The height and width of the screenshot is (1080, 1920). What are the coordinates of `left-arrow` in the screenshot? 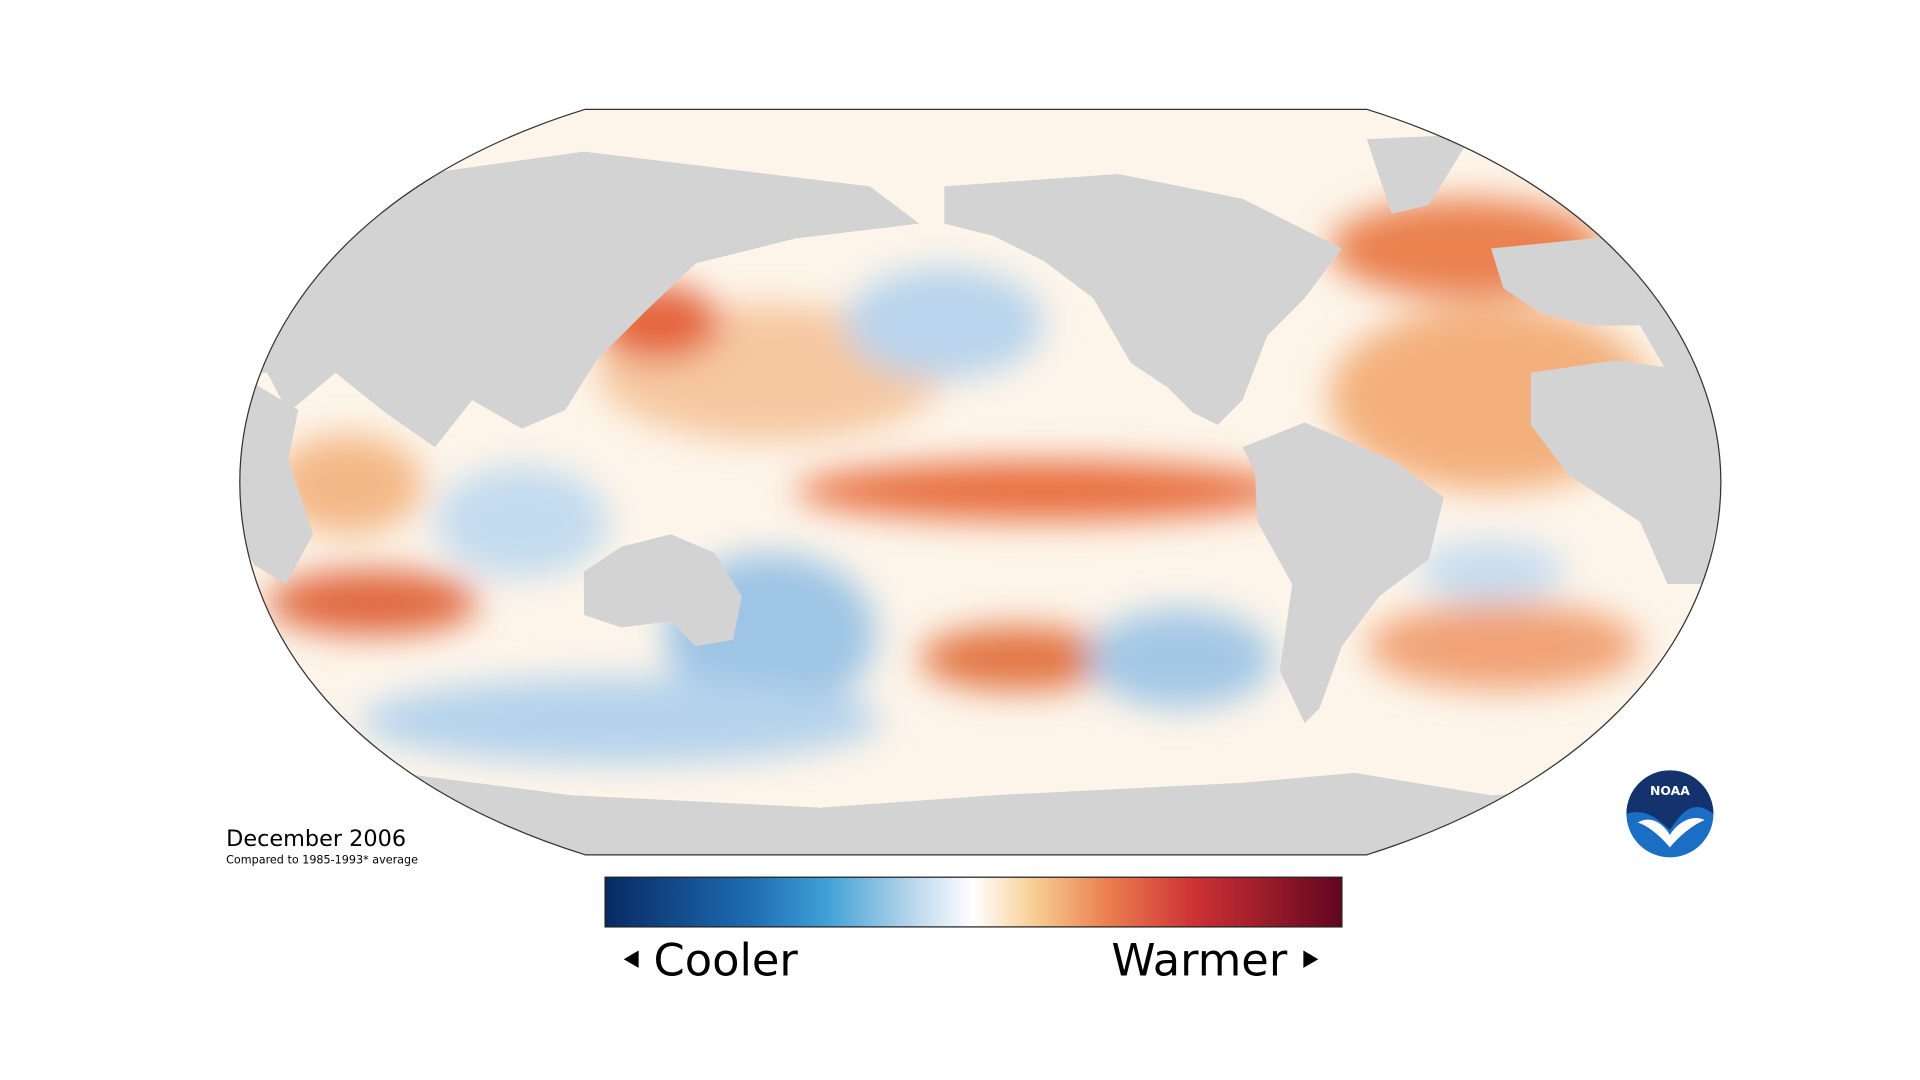 It's located at (631, 959).